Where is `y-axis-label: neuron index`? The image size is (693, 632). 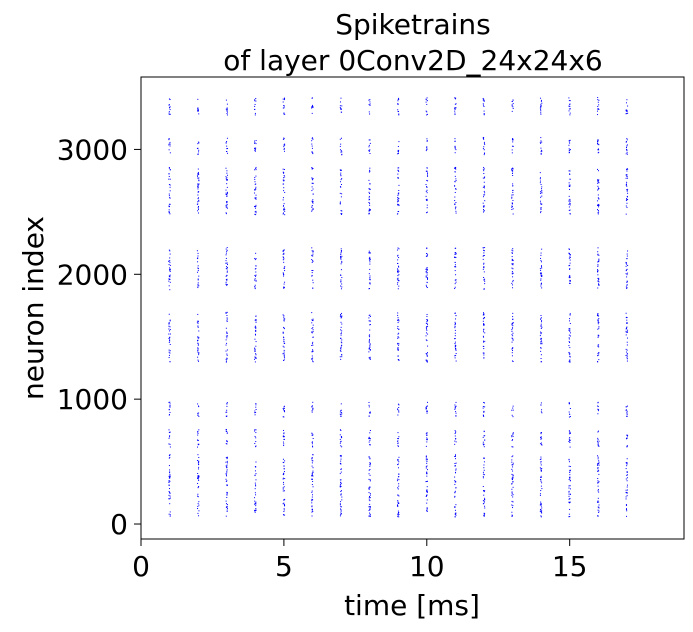 y-axis-label: neuron index is located at coordinates (33, 308).